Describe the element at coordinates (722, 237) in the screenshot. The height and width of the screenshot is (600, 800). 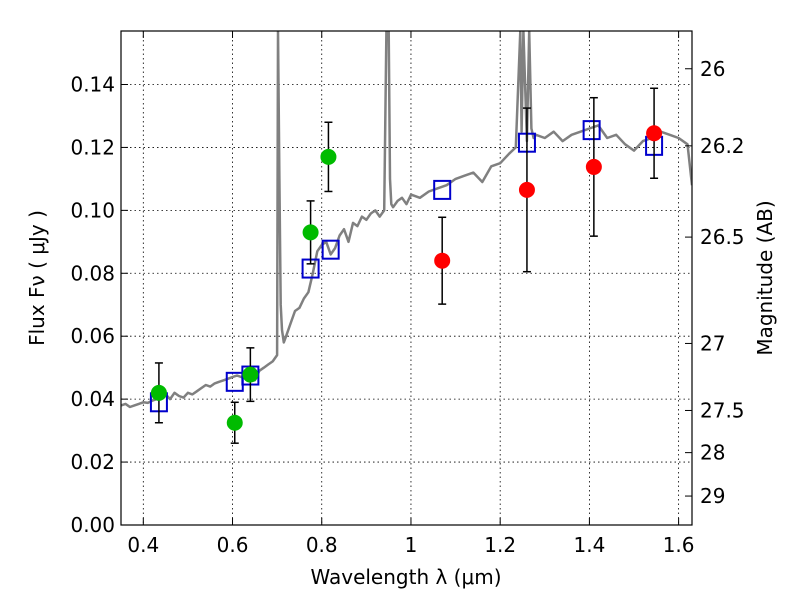
I see `right-tick-label: 26.5` at that location.